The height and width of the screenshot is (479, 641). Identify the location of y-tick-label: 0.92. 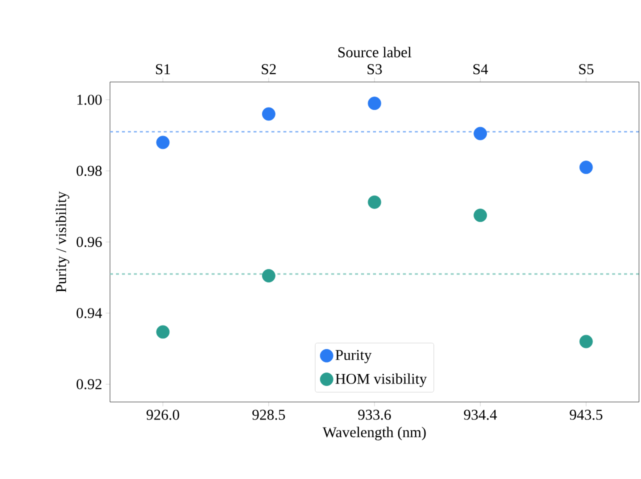
(89, 384).